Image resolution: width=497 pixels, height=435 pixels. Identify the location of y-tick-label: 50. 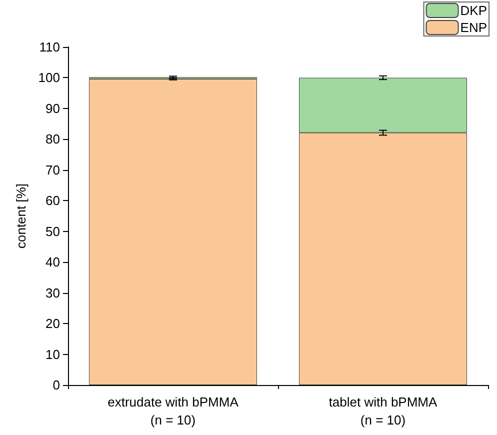
(53, 231).